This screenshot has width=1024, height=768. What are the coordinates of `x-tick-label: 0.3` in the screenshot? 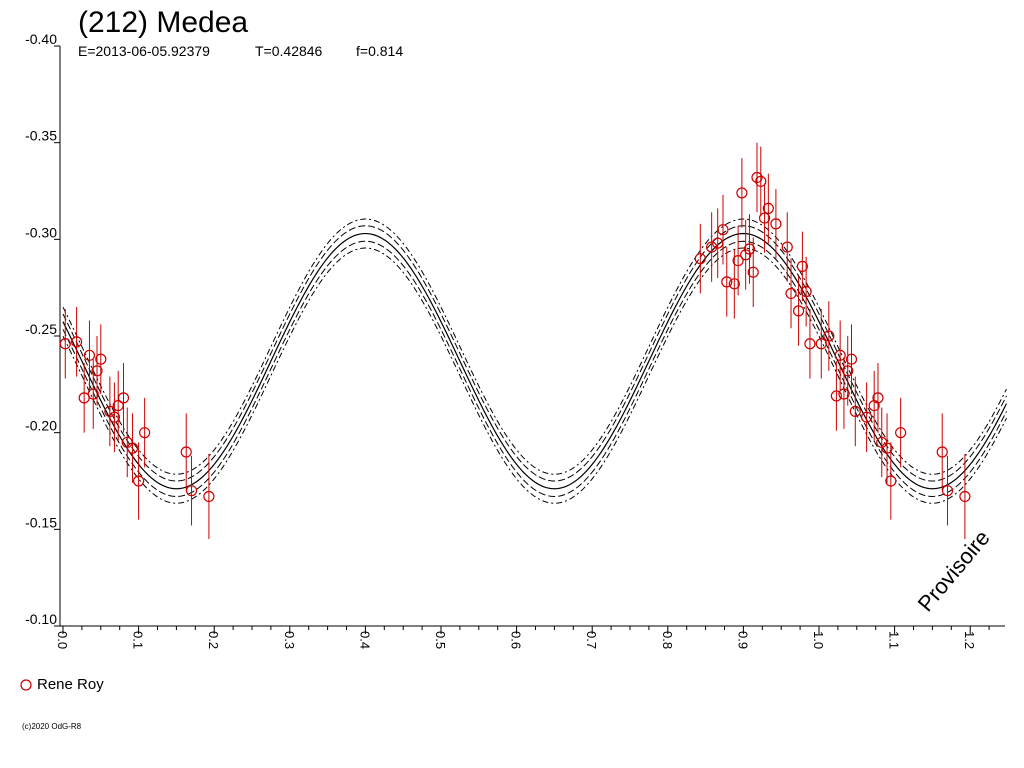 It's located at (289, 640).